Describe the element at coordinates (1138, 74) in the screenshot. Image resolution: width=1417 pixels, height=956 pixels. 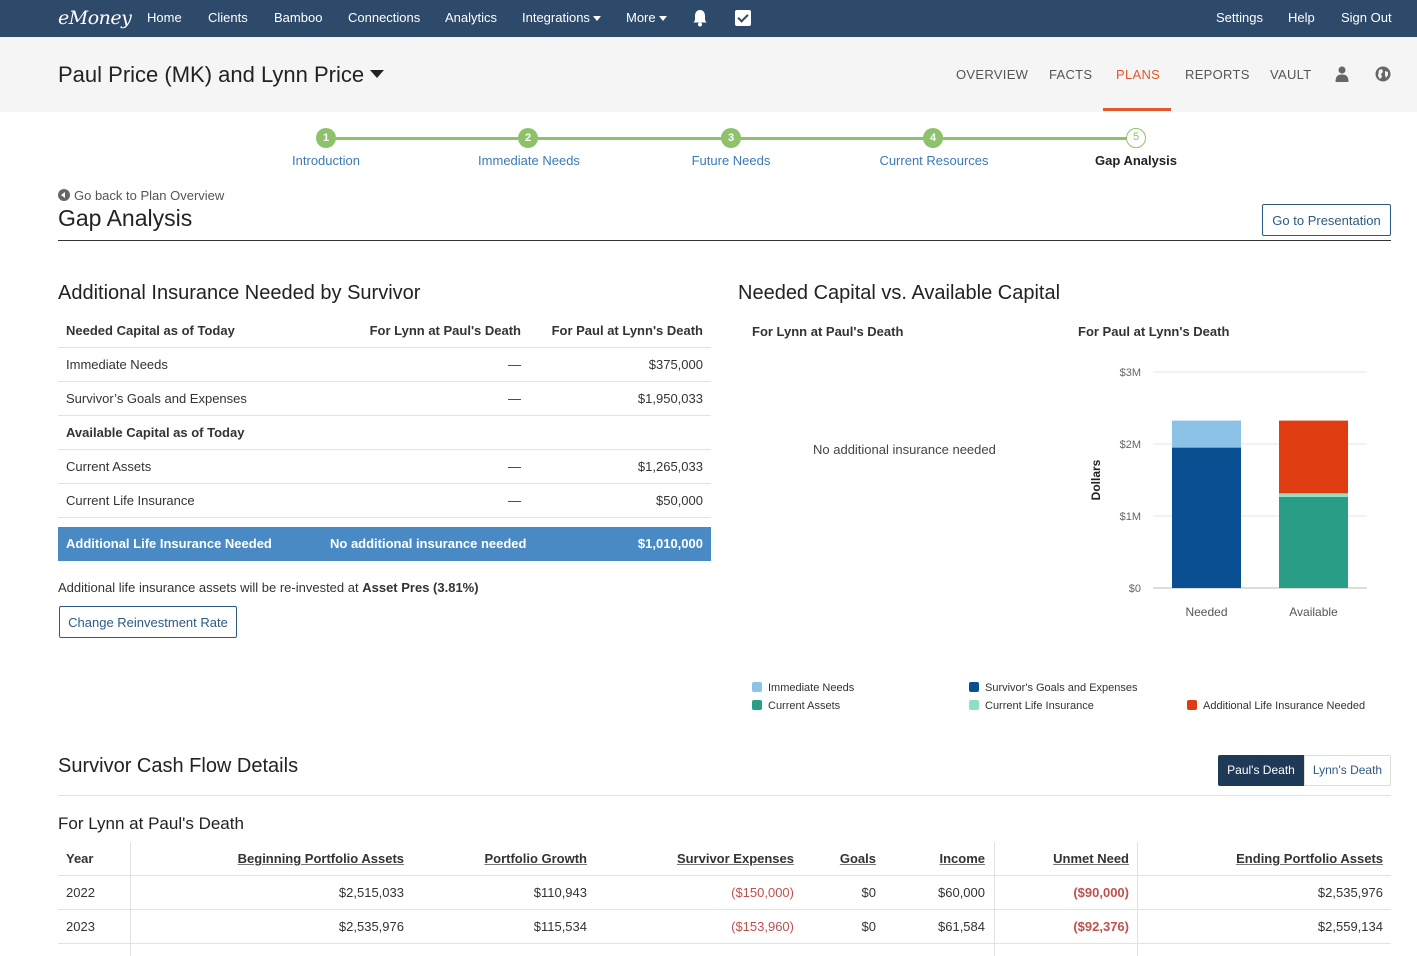
I see `tab-plans: PLANS` at that location.